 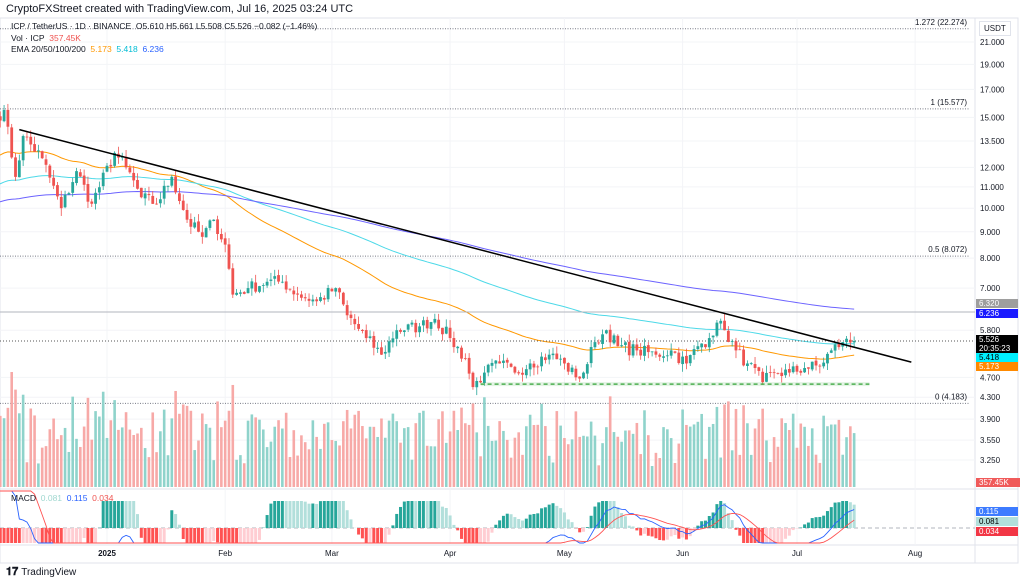 I want to click on ema-label: EMA 20/50/100/200, so click(x=48, y=49).